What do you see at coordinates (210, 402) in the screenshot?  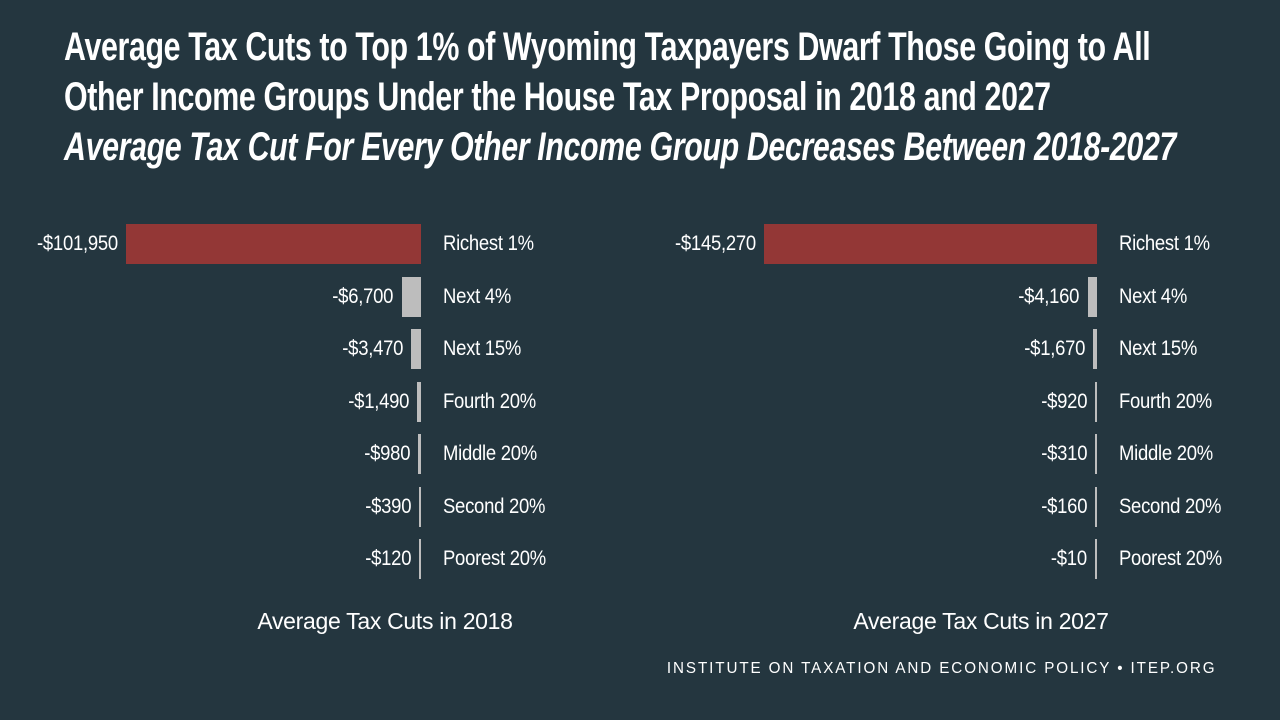 I see `bar-area: -$1,490` at bounding box center [210, 402].